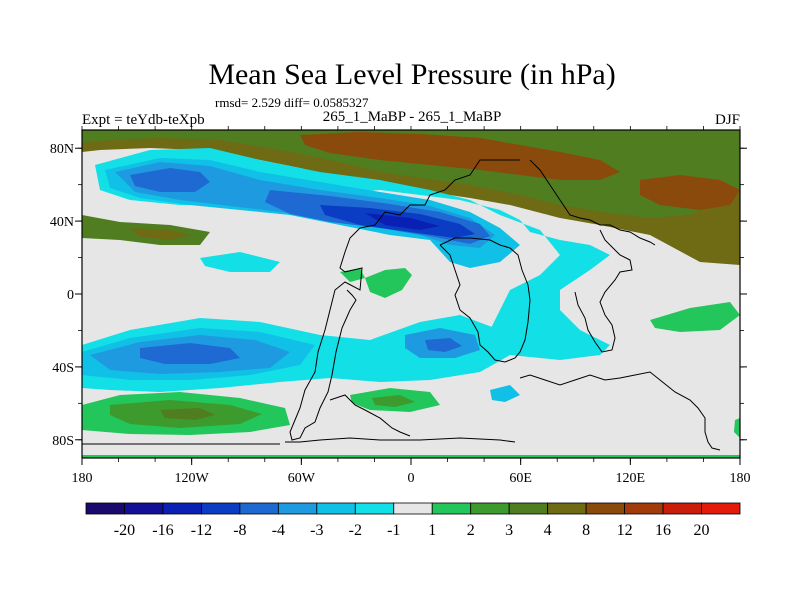  What do you see at coordinates (162, 530) in the screenshot?
I see `colorbar-label: -16` at bounding box center [162, 530].